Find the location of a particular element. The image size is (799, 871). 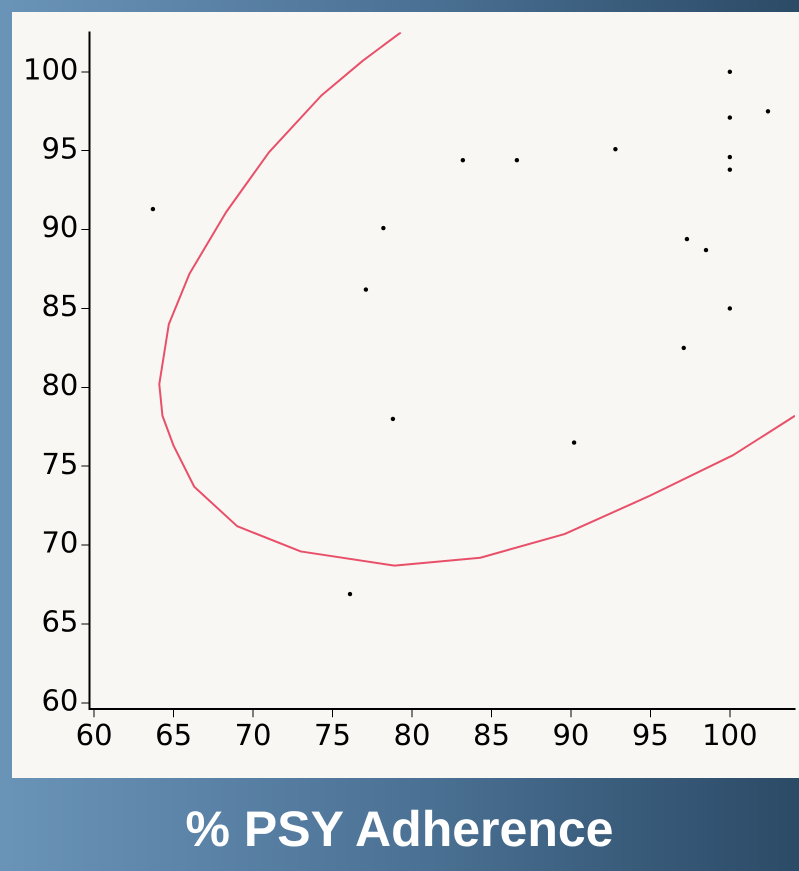

y-tick-label: 65 is located at coordinates (59, 621).